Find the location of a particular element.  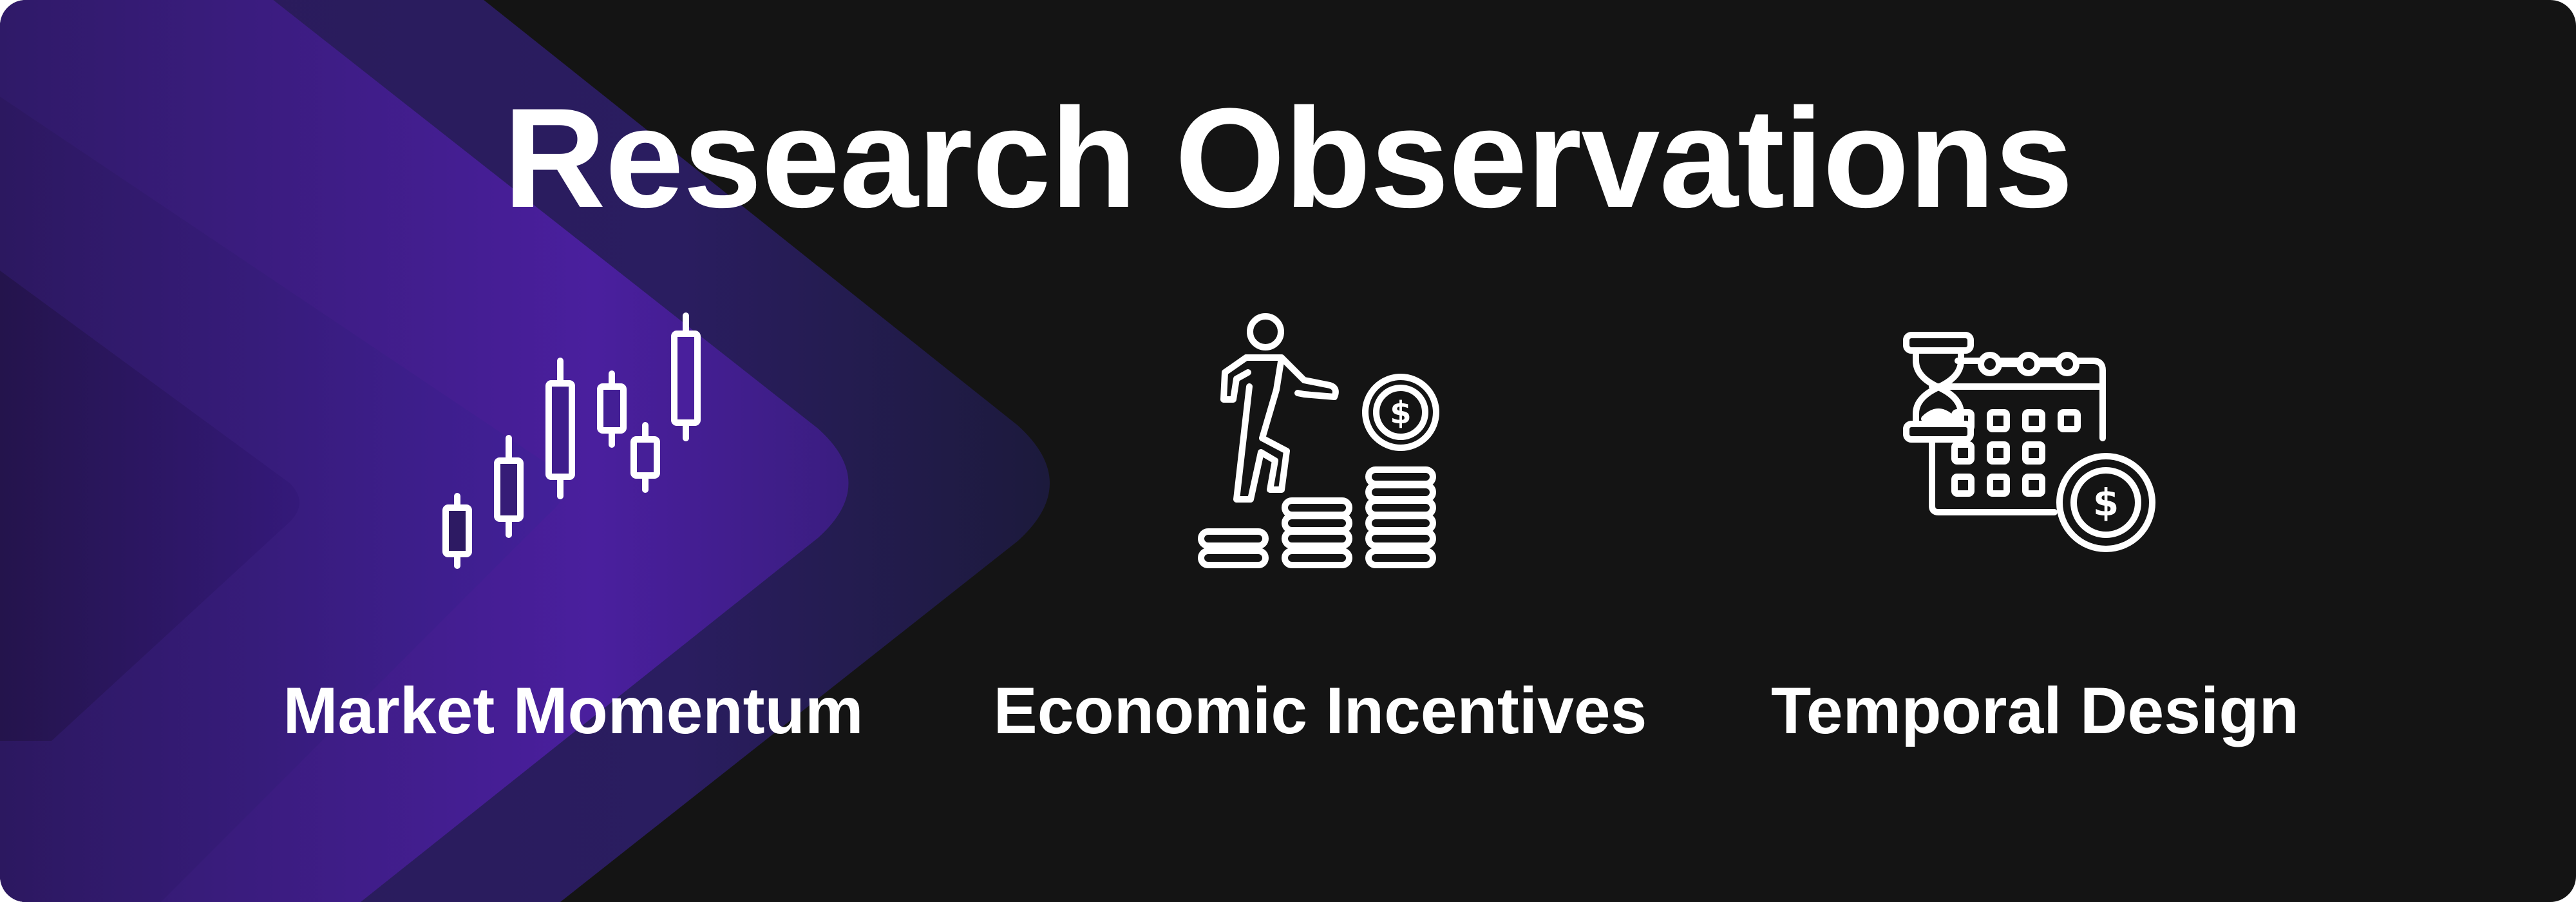

candlestick-chart-icon is located at coordinates (571, 440).